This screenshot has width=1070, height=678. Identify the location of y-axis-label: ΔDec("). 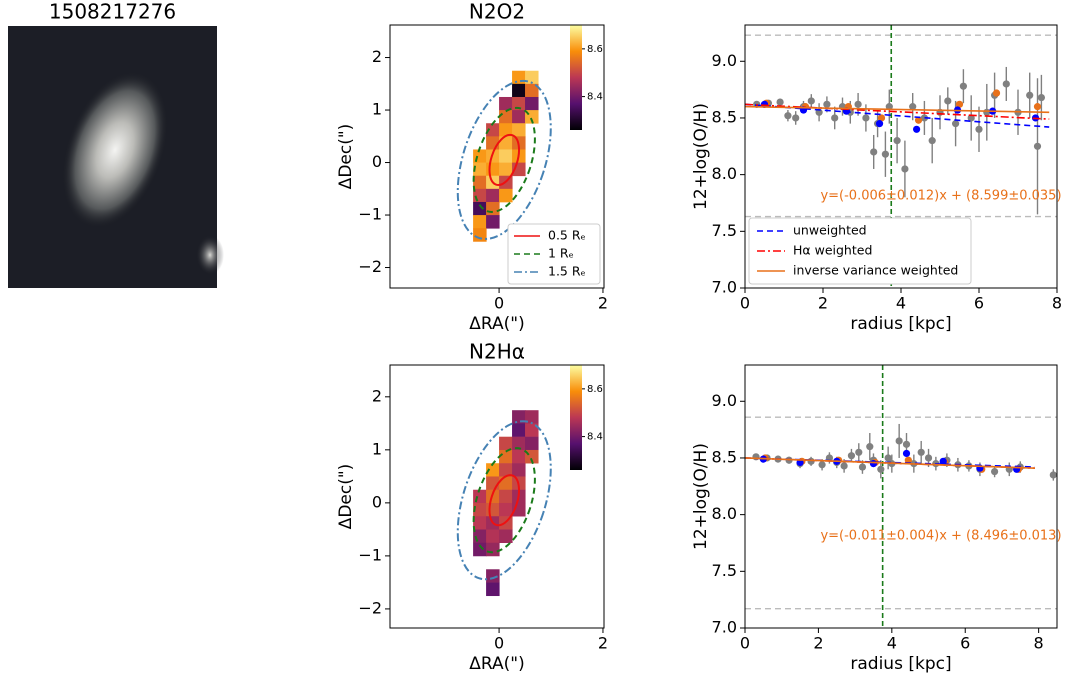
(346, 157).